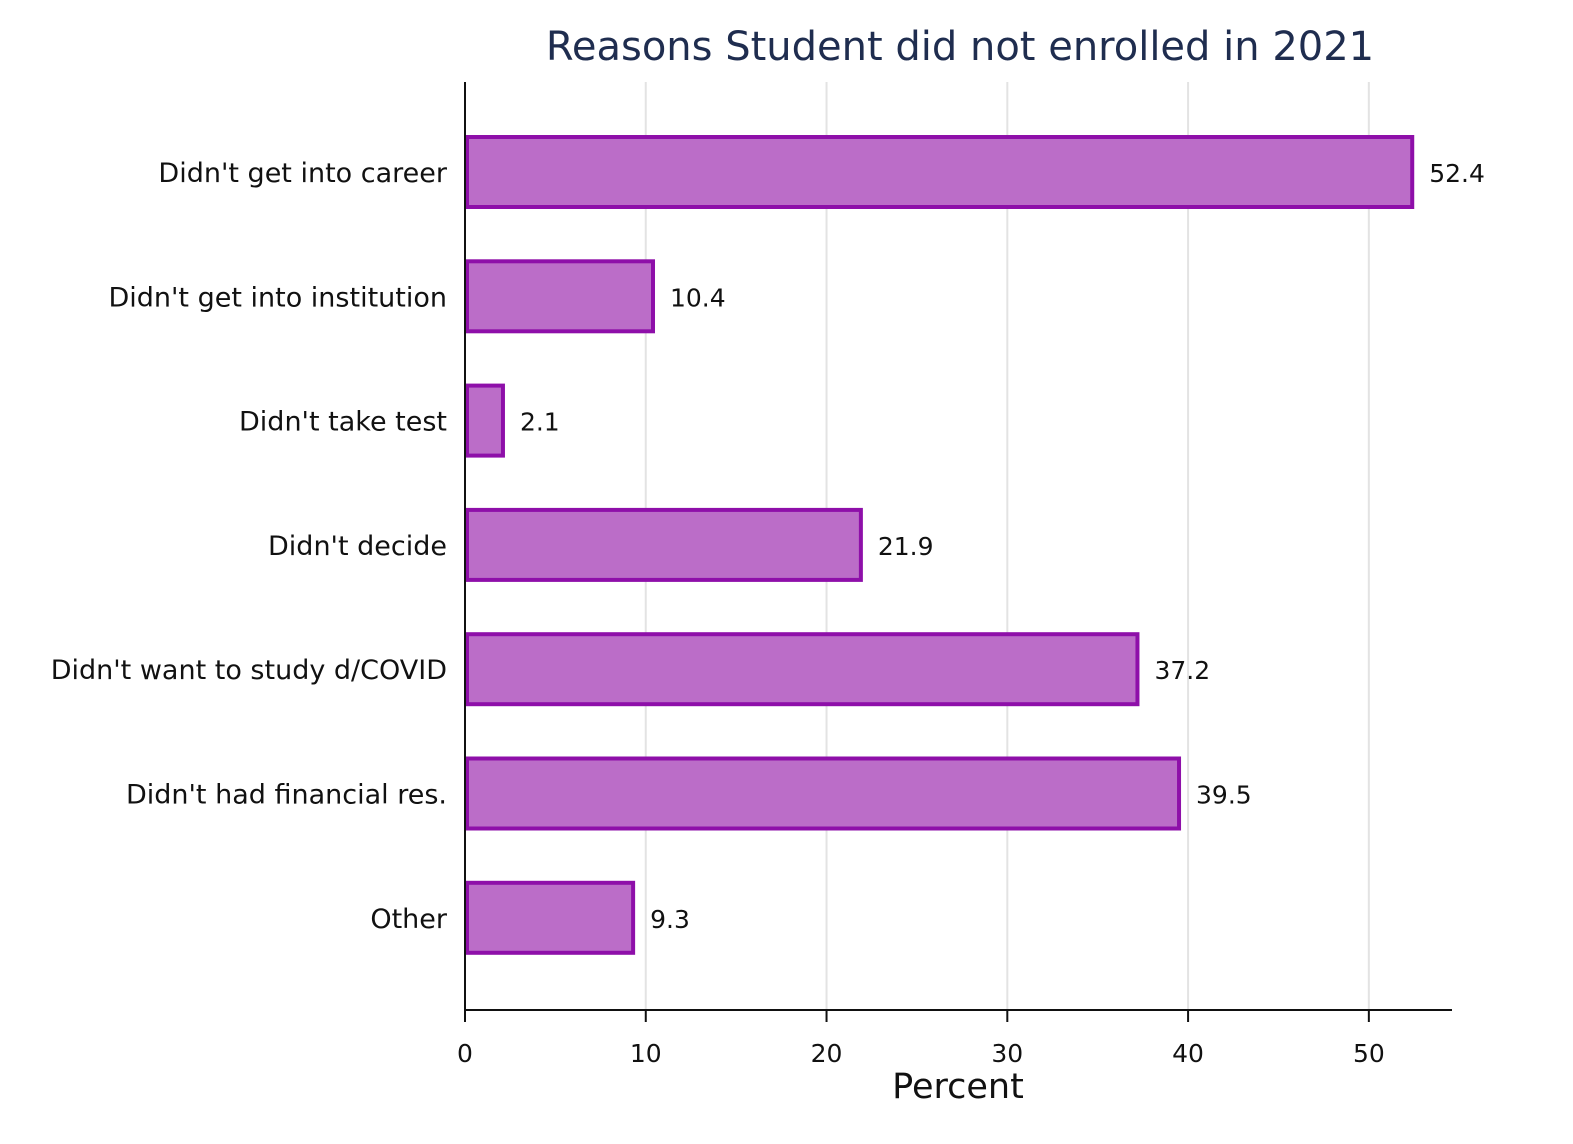  Describe the element at coordinates (1224, 795) in the screenshot. I see `value-label: 39.5` at that location.